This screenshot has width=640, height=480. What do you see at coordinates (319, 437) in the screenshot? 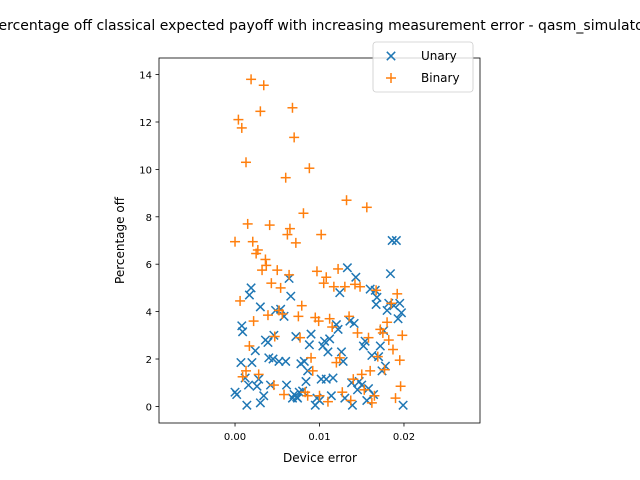
I see `x-tick-label: 0.01` at bounding box center [319, 437].